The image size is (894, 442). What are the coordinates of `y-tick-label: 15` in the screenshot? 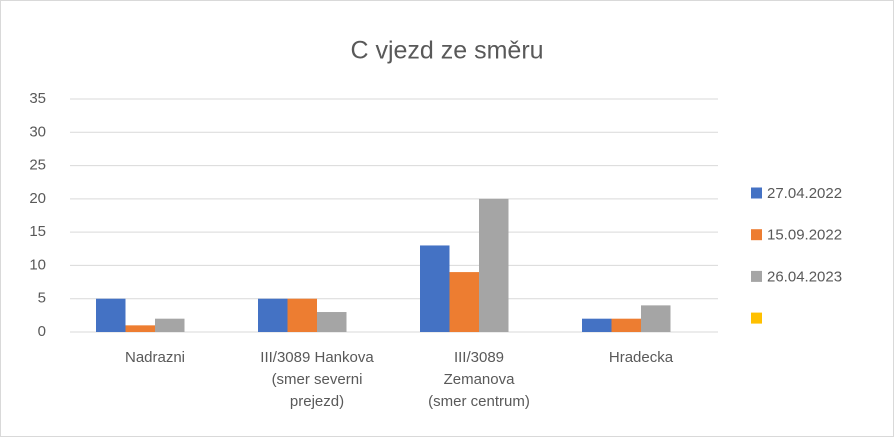 It's located at (37, 231).